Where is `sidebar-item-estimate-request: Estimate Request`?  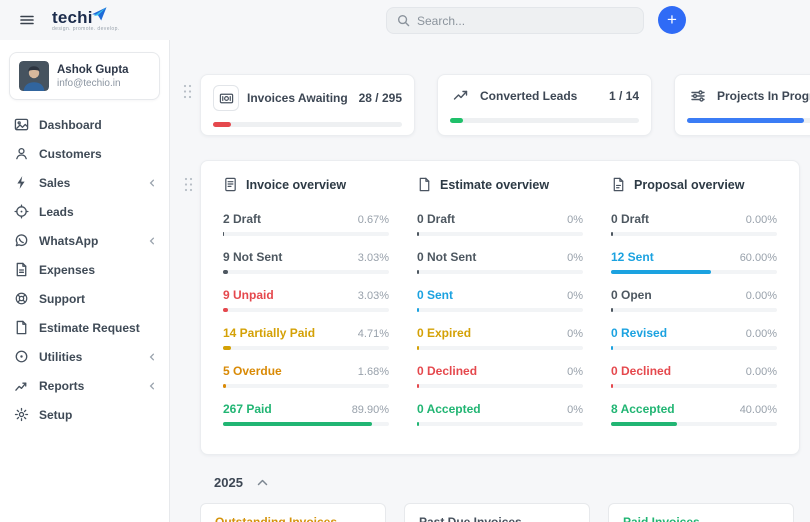 sidebar-item-estimate-request: Estimate Request is located at coordinates (84, 327).